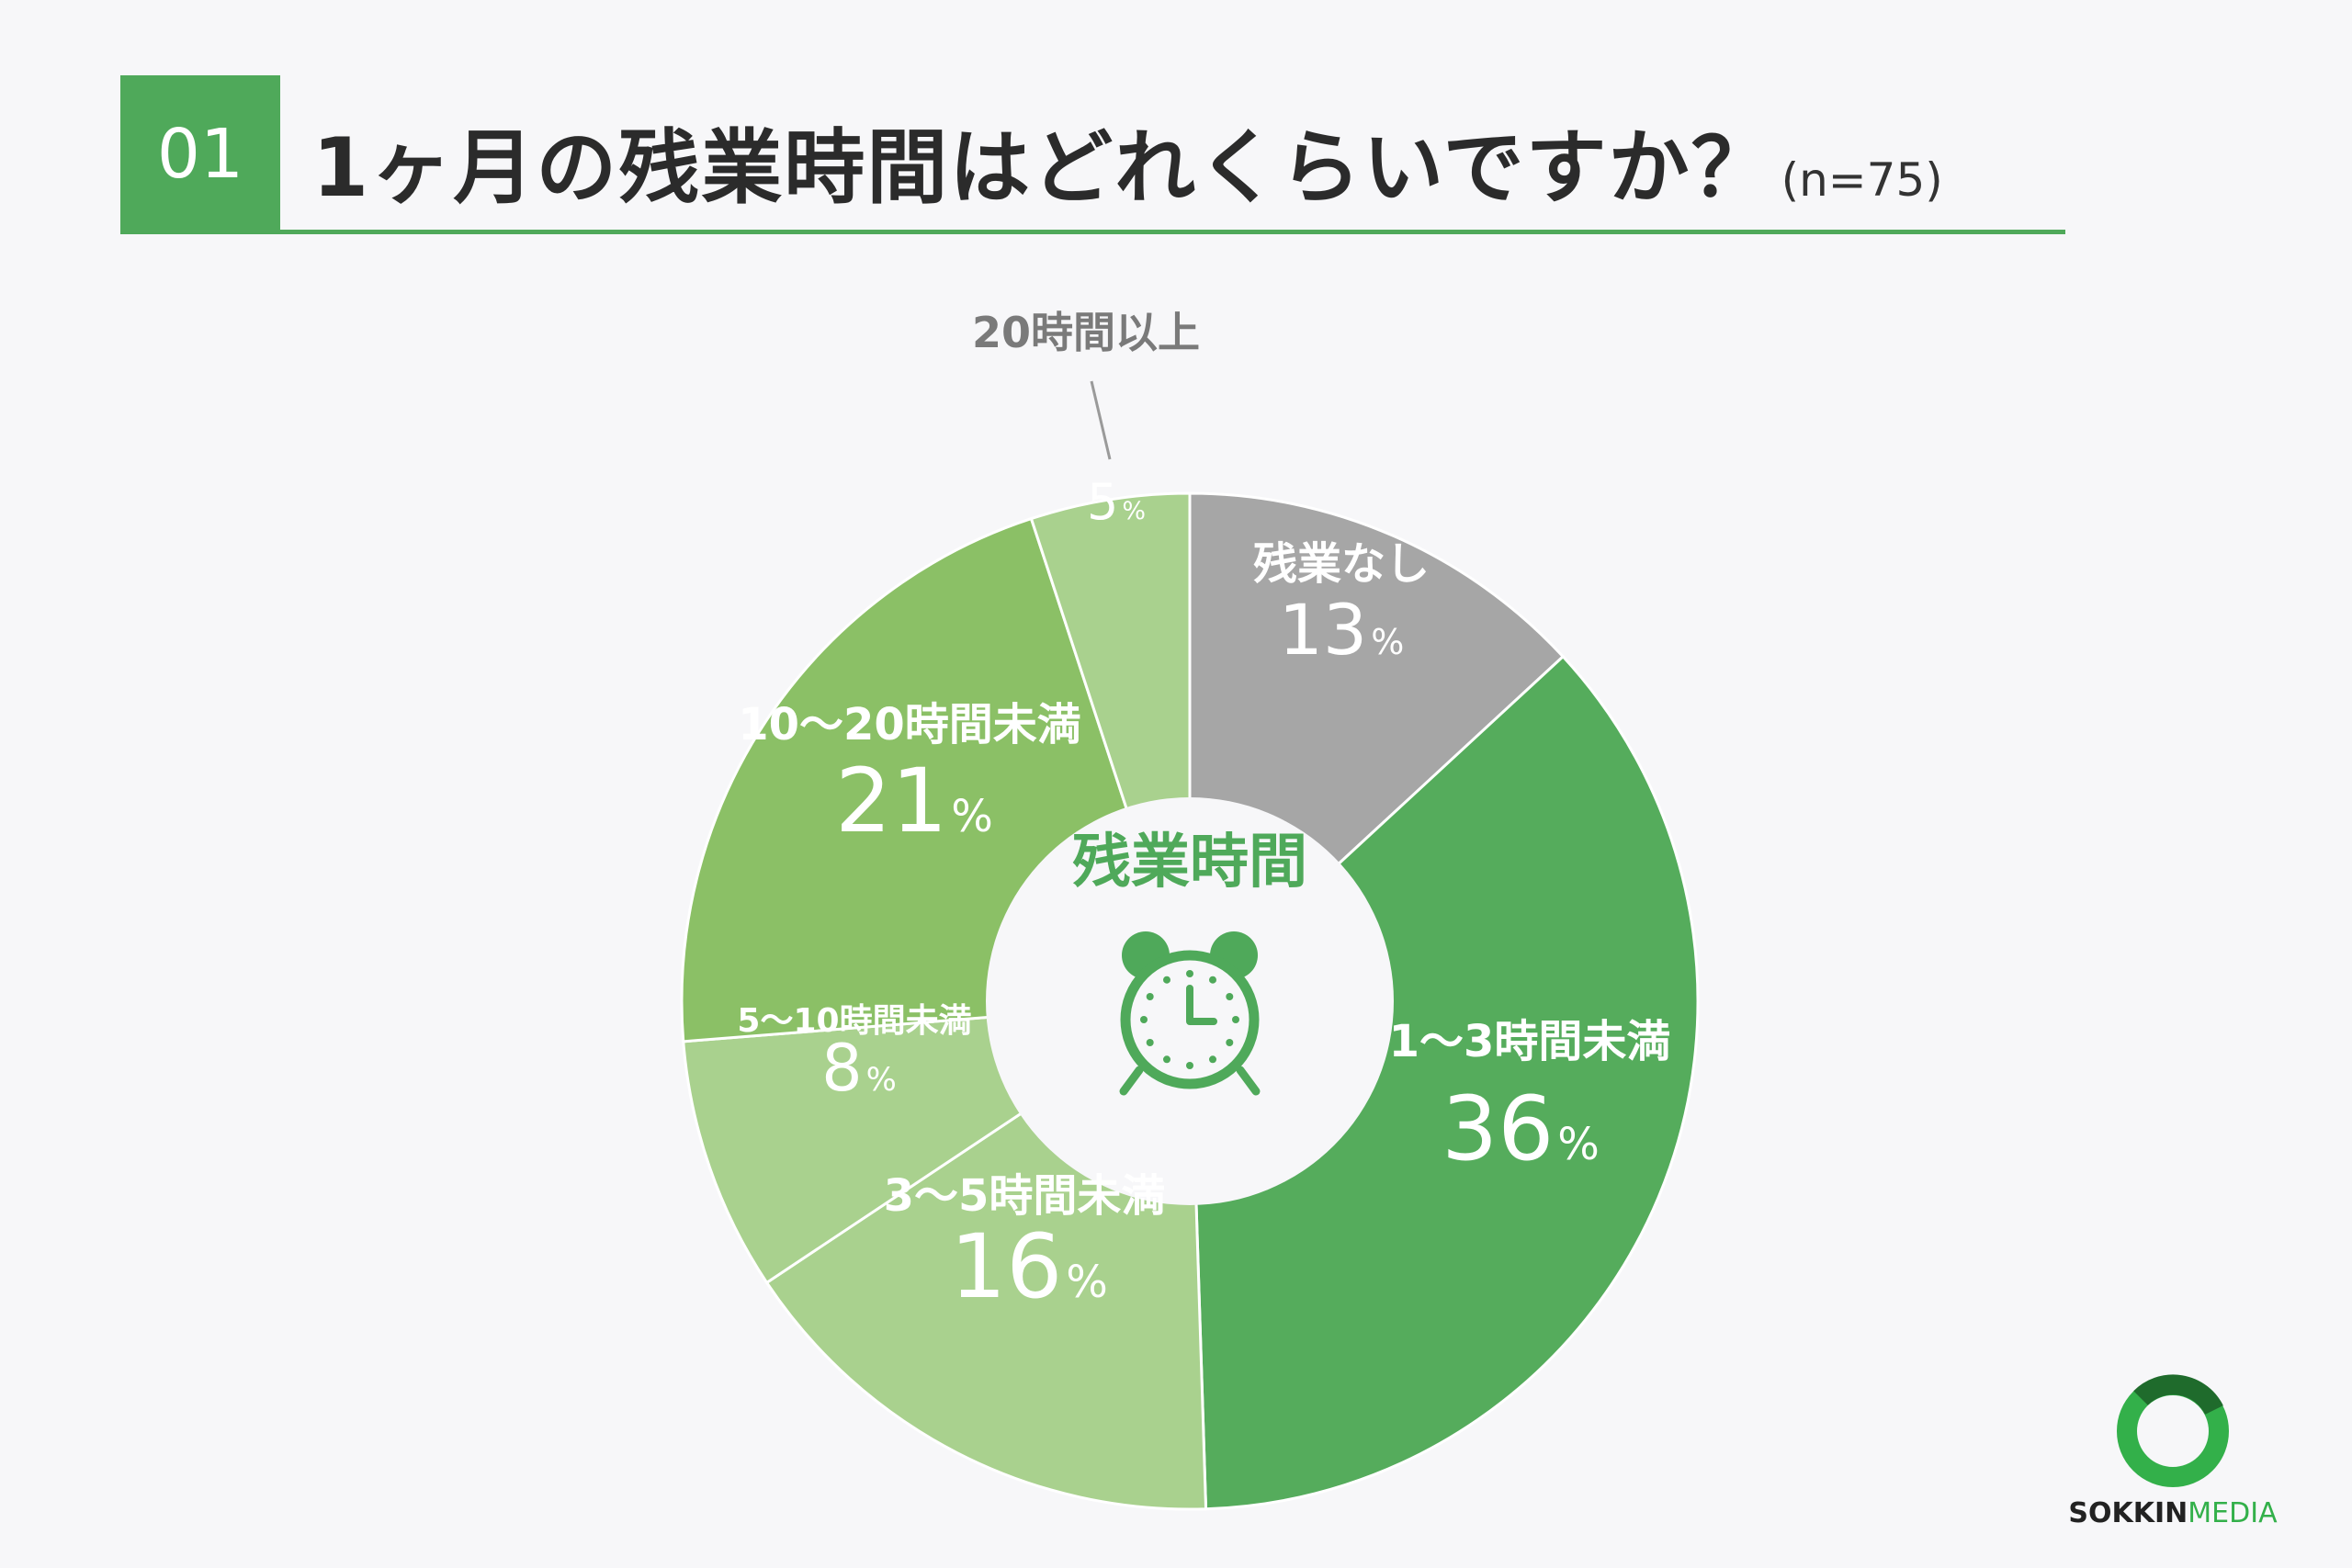  I want to click on slice-value: 5, so click(1102, 502).